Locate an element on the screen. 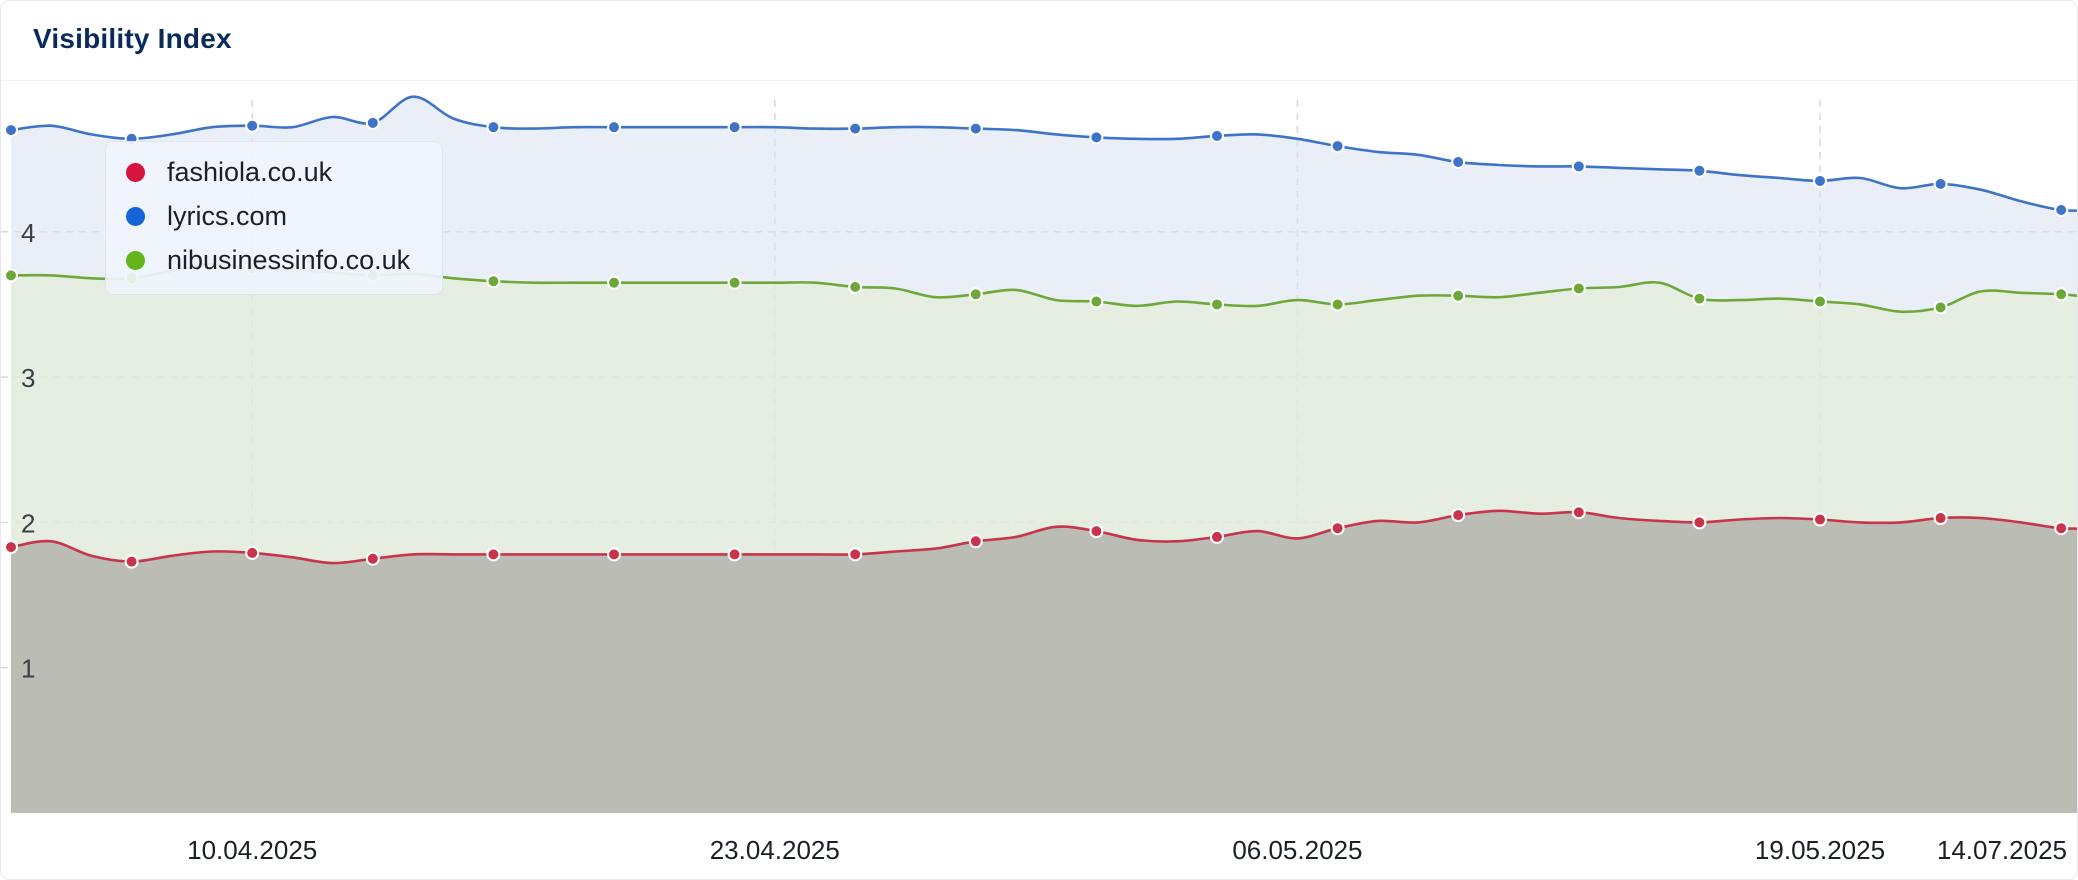 The height and width of the screenshot is (880, 2078). legend-item-lyrics: lyrics.com is located at coordinates (206, 216).